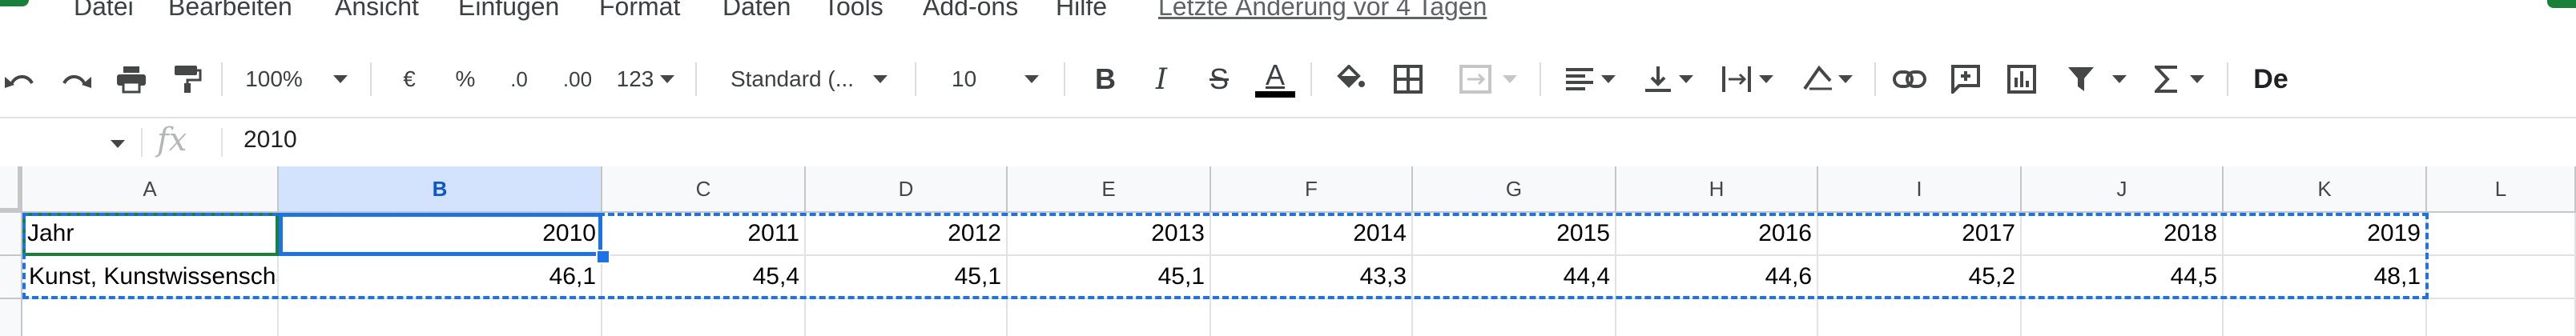  Describe the element at coordinates (2325, 234) in the screenshot. I see `cell-k1: 2019` at that location.